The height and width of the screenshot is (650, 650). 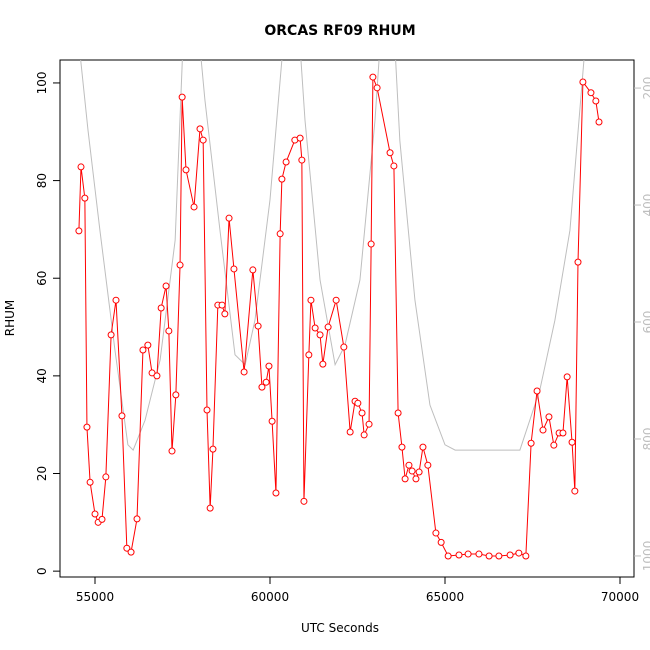 I want to click on chart-title: ORCAS RF09 RHUM, so click(x=339, y=31).